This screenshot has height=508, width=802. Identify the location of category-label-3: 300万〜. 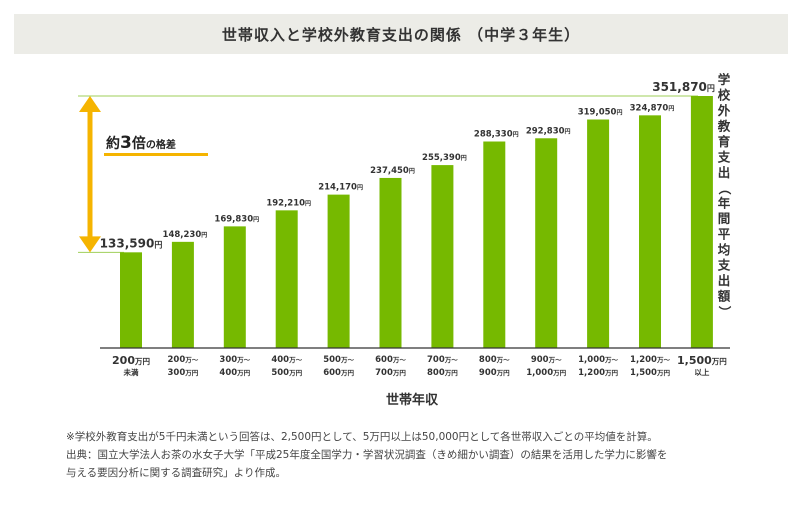
(234, 360).